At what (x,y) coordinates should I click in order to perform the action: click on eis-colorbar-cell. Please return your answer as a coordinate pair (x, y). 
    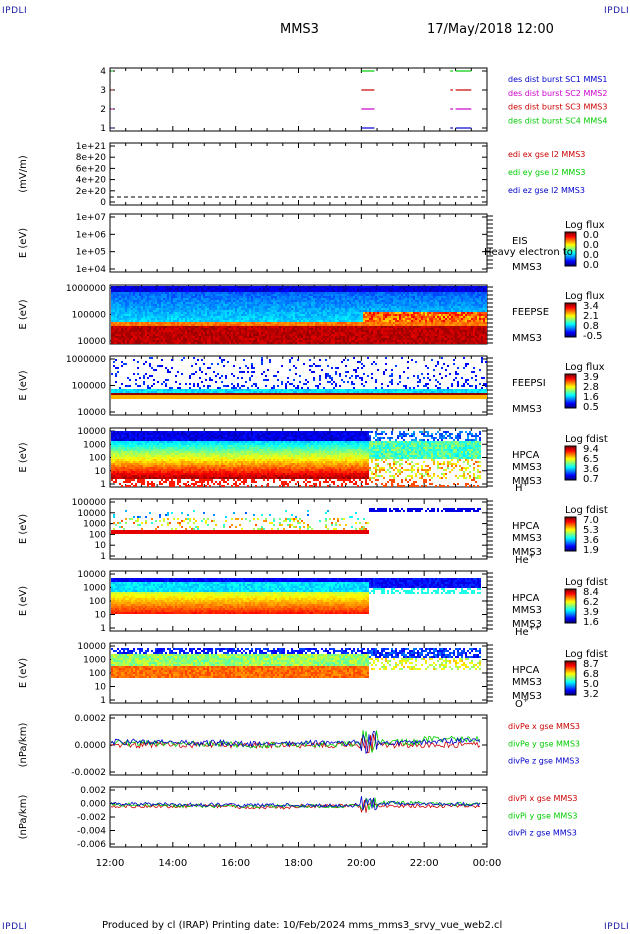
    Looking at the image, I should click on (570, 247).